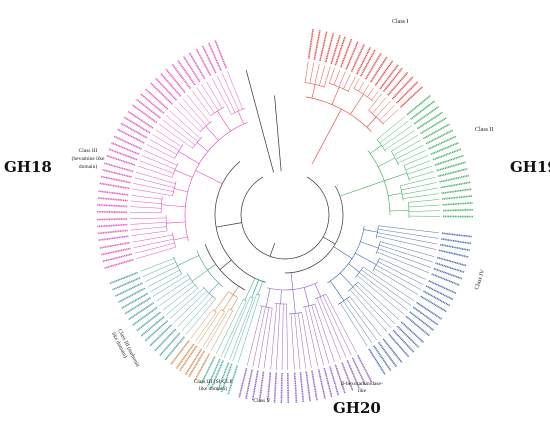 The height and width of the screenshot is (423, 550). I want to click on outgroup-branch, so click(259, 121).